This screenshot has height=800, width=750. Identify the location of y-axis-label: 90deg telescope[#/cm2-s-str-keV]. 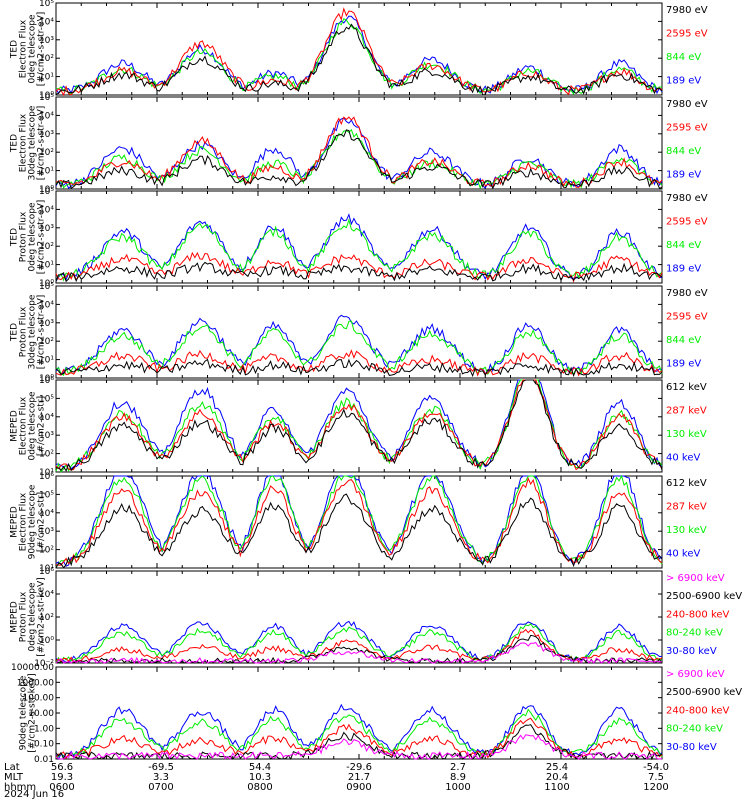
(28, 712).